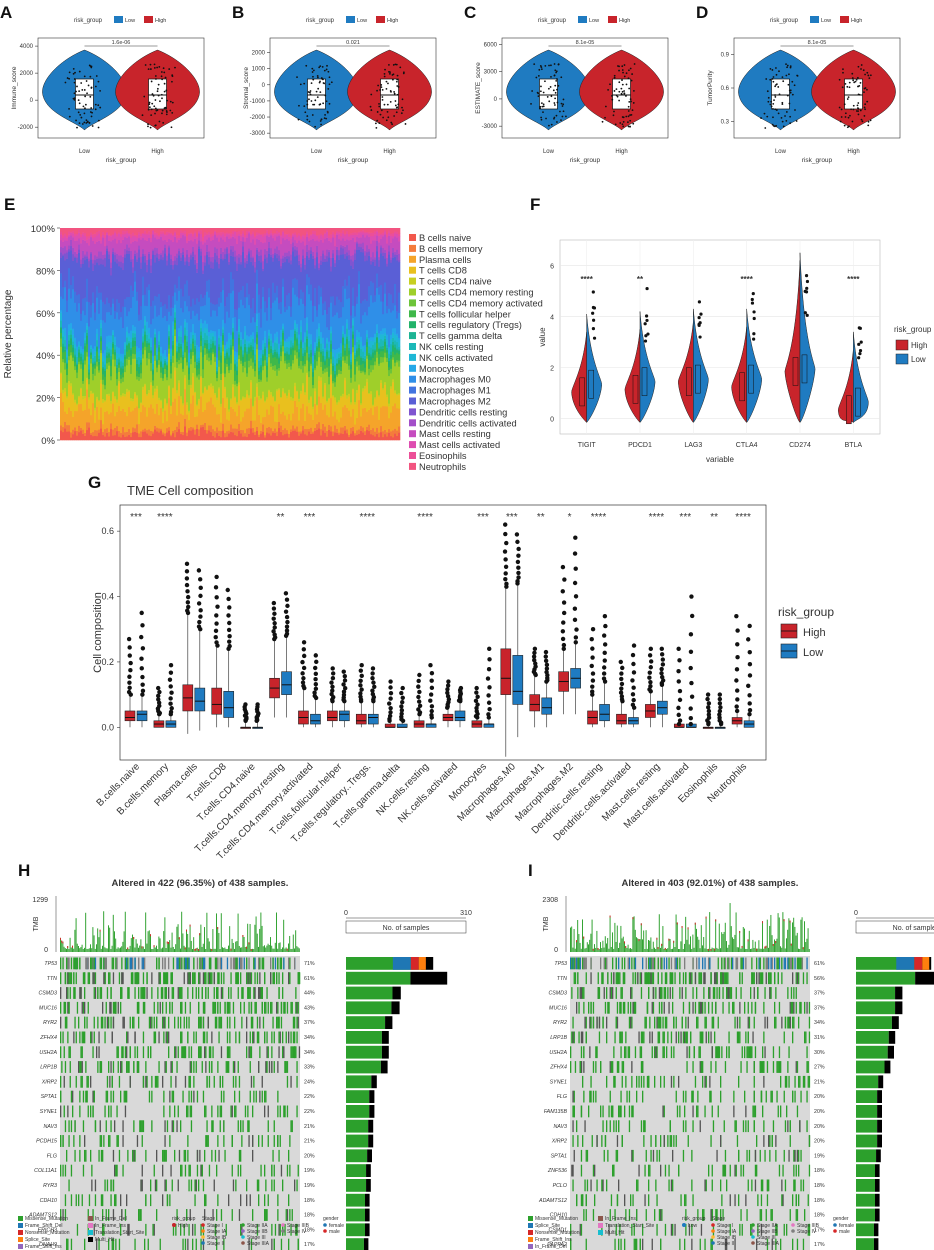 Image resolution: width=934 pixels, height=1250 pixels. What do you see at coordinates (98, 632) in the screenshot?
I see `y-axis-label: Cell composition` at bounding box center [98, 632].